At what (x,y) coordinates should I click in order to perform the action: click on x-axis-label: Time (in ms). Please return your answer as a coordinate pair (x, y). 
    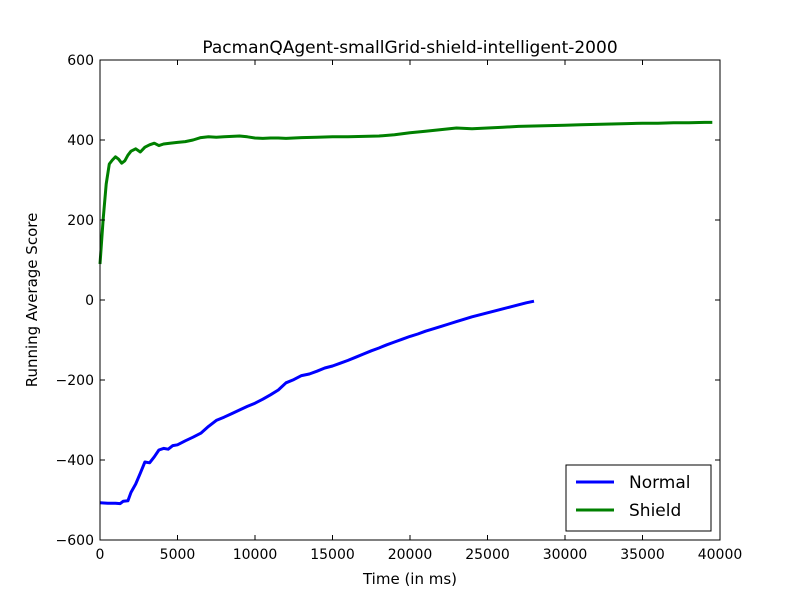
    Looking at the image, I should click on (409, 579).